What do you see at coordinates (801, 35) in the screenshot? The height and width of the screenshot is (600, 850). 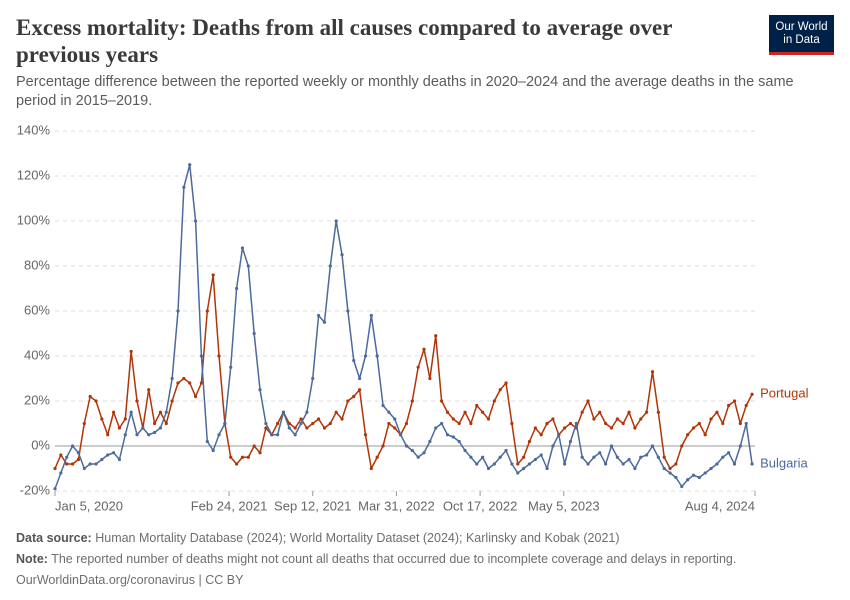 I see `logo: Our World in Data` at bounding box center [801, 35].